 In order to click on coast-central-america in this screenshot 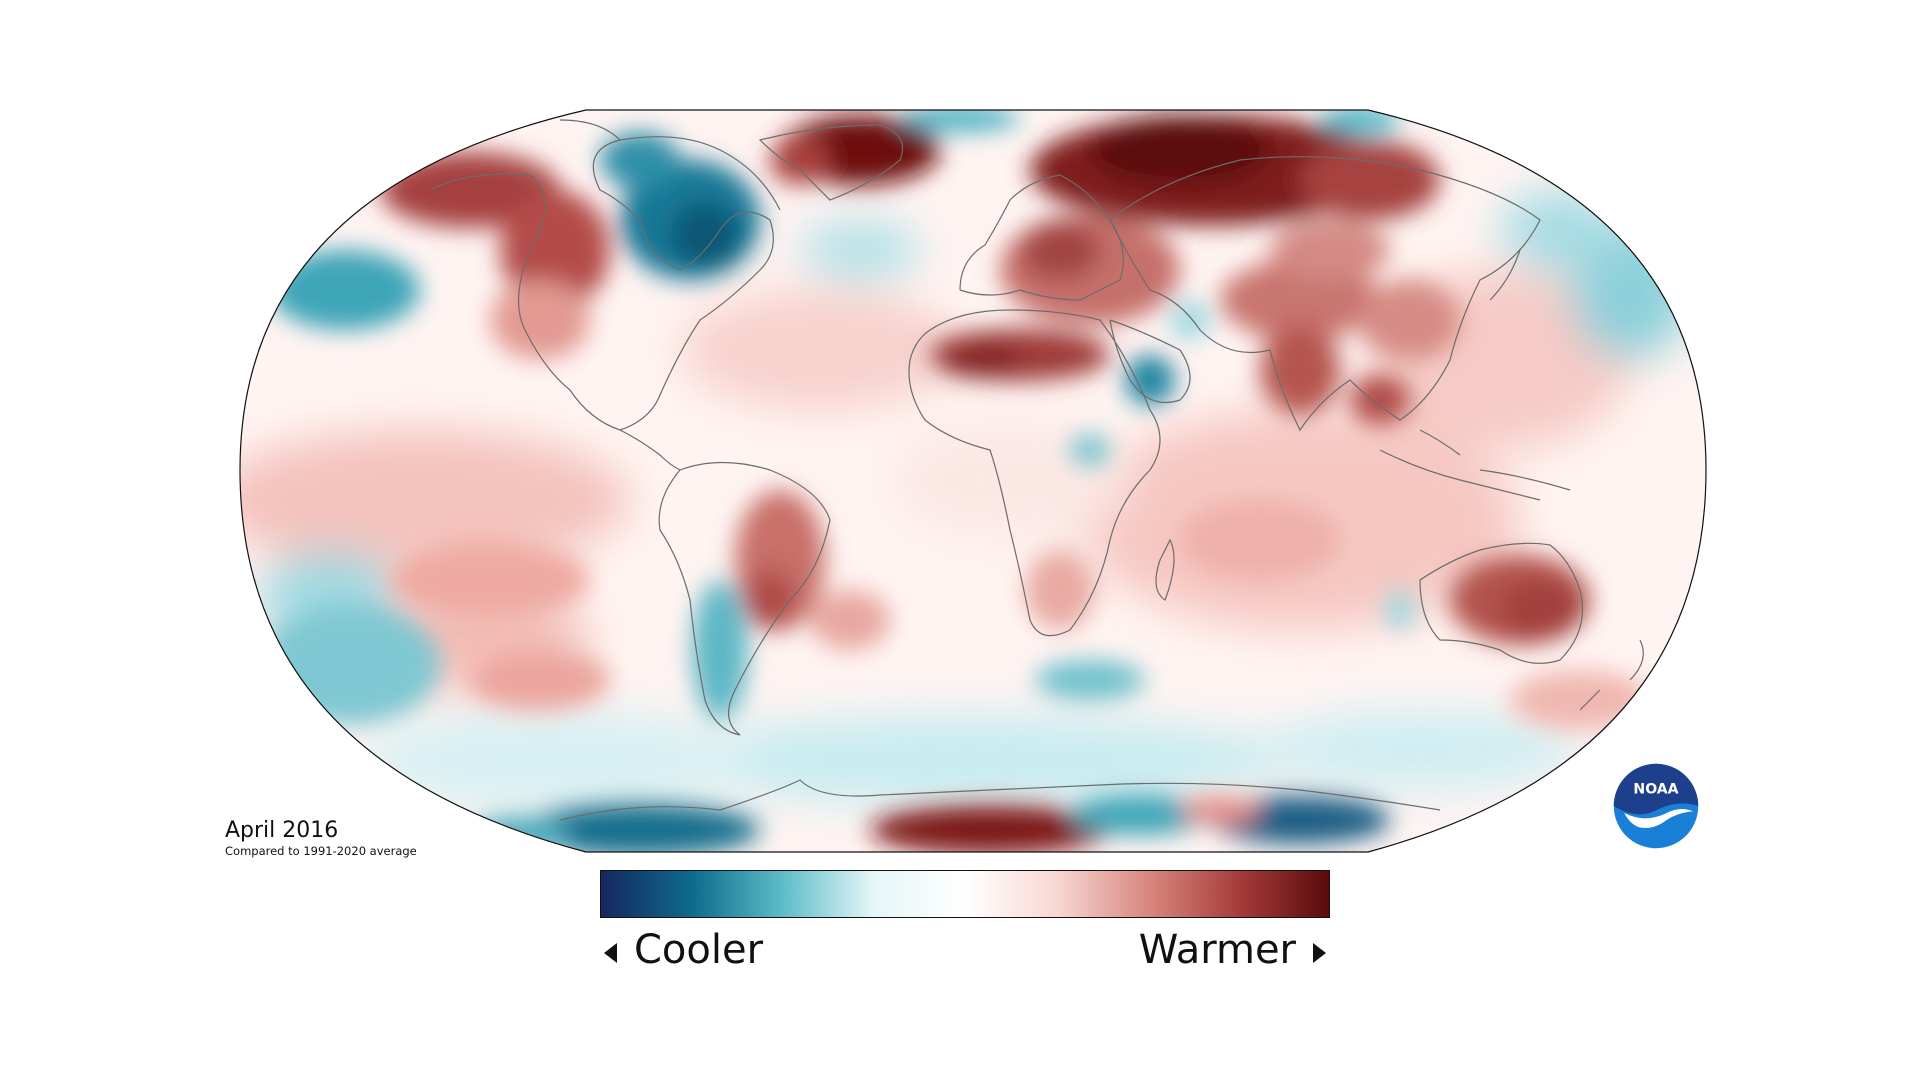, I will do `click(650, 450)`.